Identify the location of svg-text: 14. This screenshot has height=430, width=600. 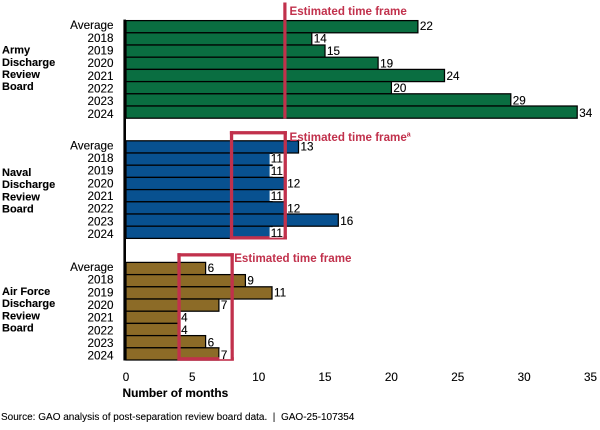
(321, 39).